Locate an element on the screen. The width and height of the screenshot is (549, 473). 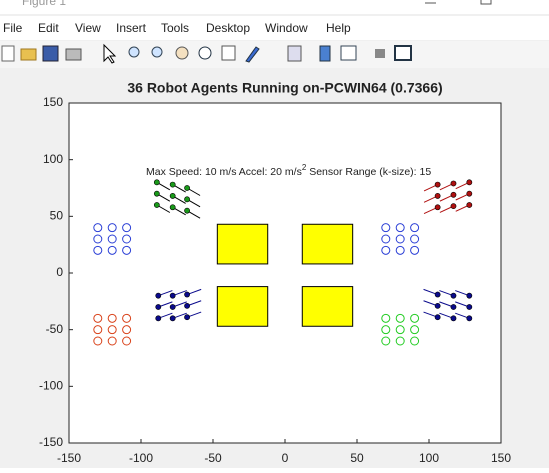
zoom-out-icon is located at coordinates (157, 52).